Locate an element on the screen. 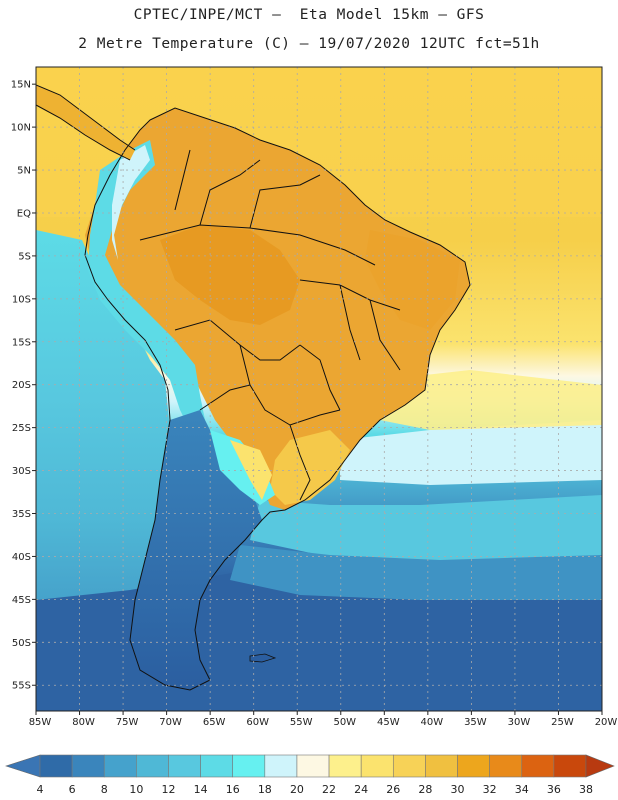 The height and width of the screenshot is (800, 618). colorbar-label: 8 is located at coordinates (104, 789).